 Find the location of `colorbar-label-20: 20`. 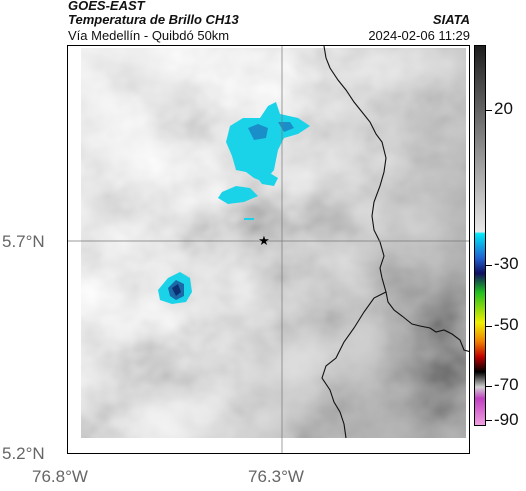

colorbar-label-20: 20 is located at coordinates (503, 108).